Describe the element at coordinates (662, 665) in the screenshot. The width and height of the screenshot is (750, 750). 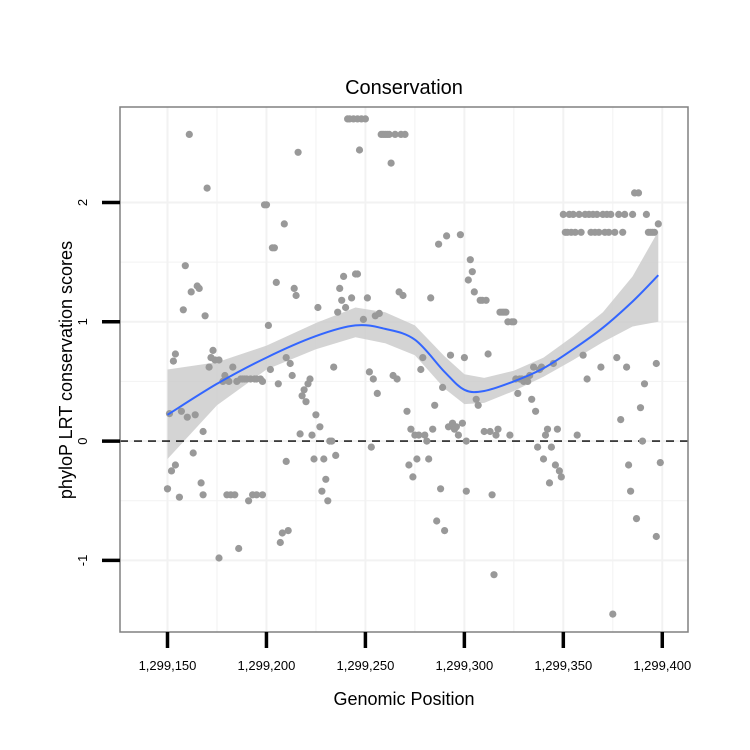
I see `x-tick-label: 1,299,400` at that location.